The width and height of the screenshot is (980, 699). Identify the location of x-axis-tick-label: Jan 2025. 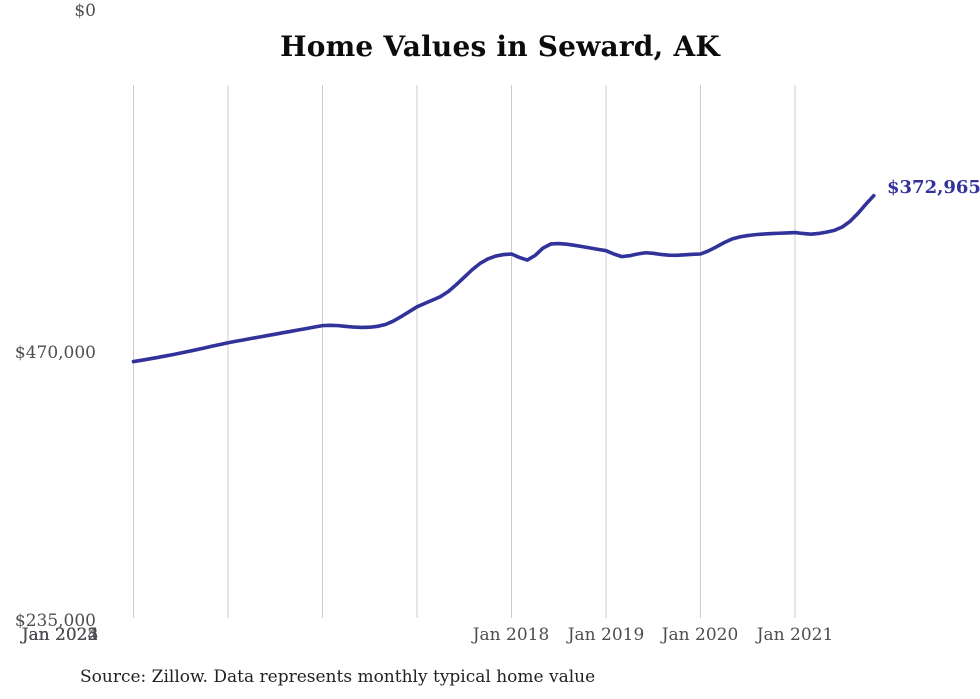
(60, 635).